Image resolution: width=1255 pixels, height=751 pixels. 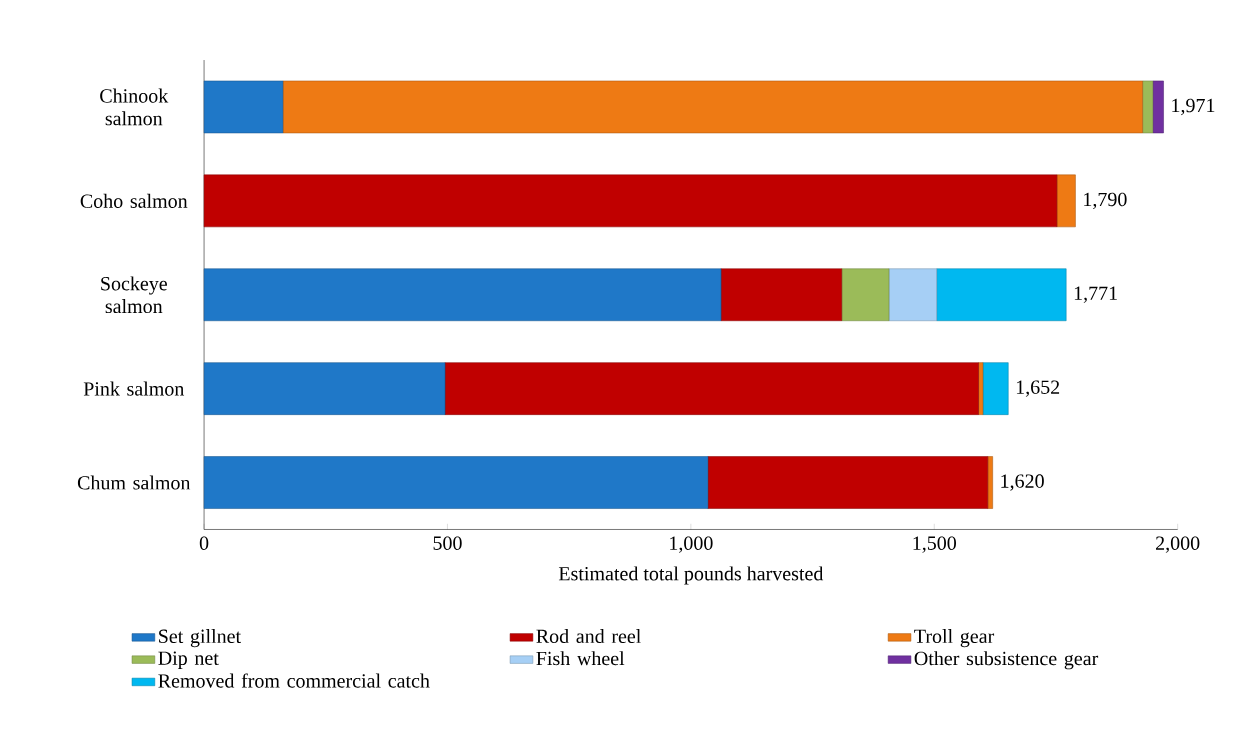 I want to click on y-tick-label: Chinook salmon, so click(x=134, y=107).